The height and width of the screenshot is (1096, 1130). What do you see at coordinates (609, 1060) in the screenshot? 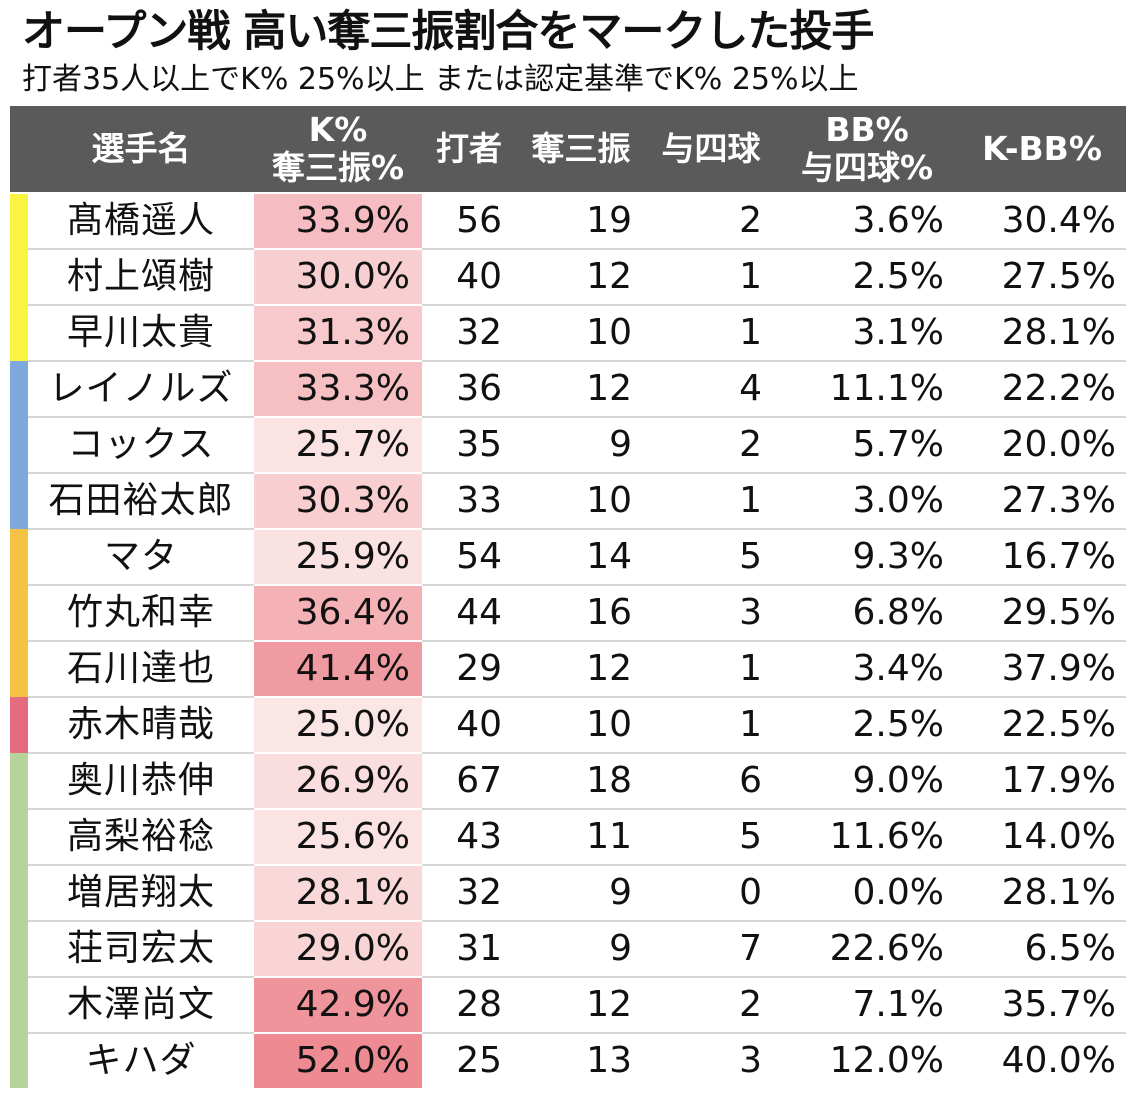
I see `cell-strikeouts: 13` at bounding box center [609, 1060].